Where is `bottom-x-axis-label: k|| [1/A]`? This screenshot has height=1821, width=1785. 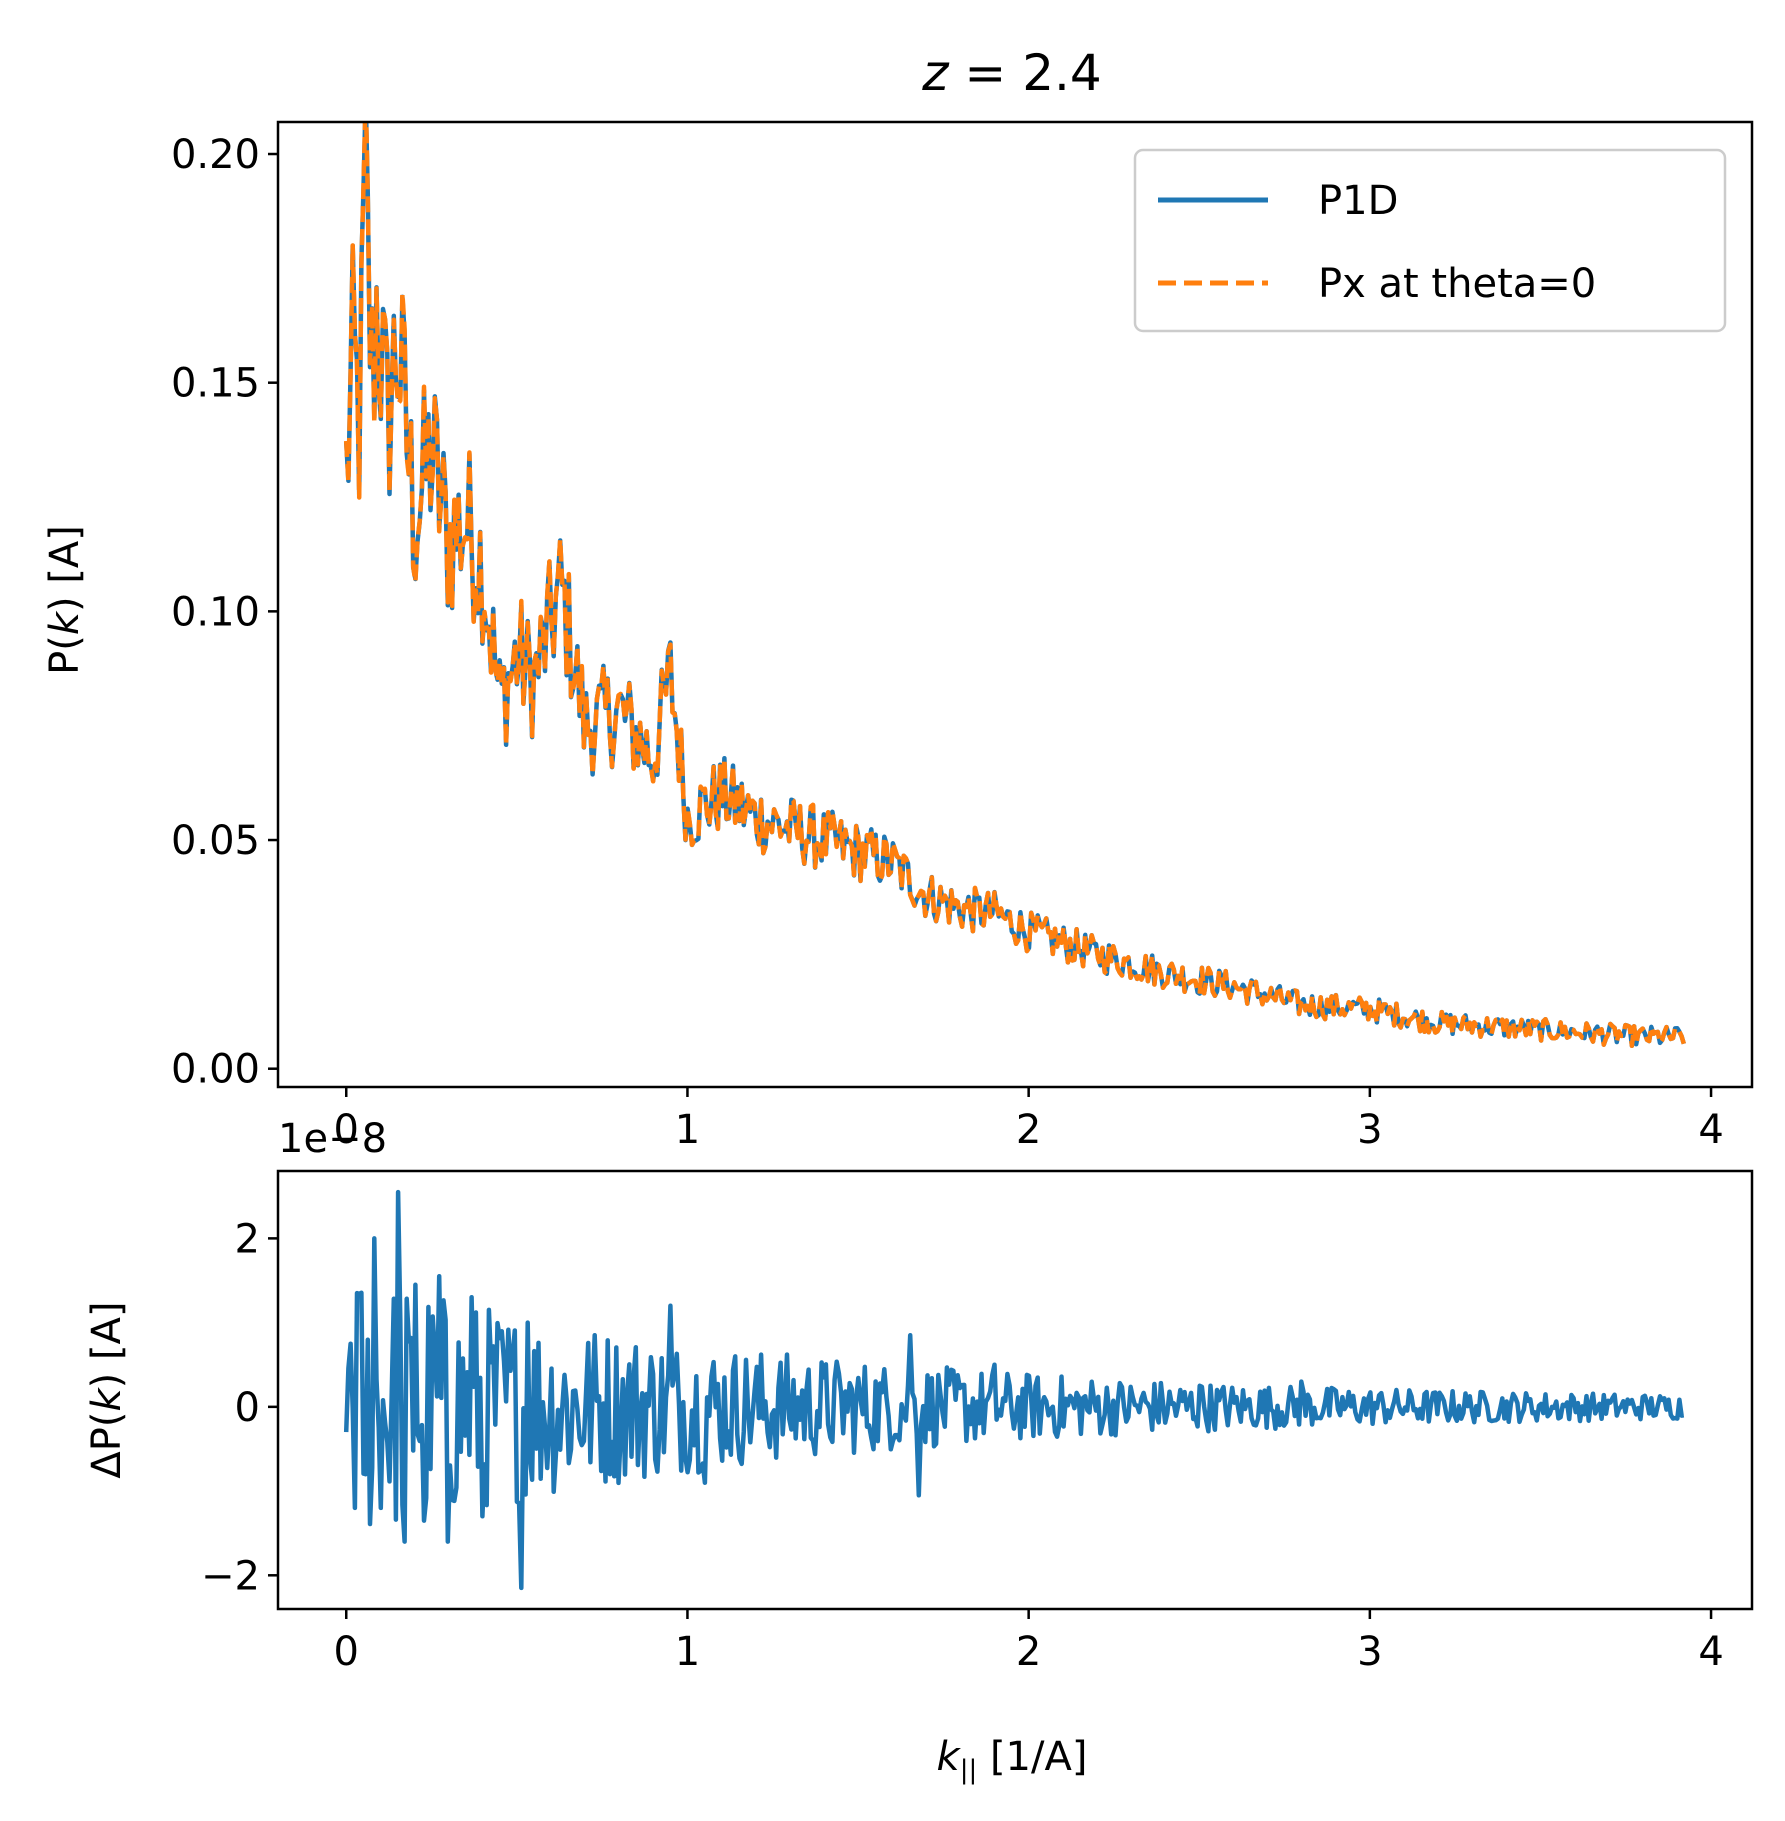 bottom-x-axis-label: k|| [1/A] is located at coordinates (1012, 1759).